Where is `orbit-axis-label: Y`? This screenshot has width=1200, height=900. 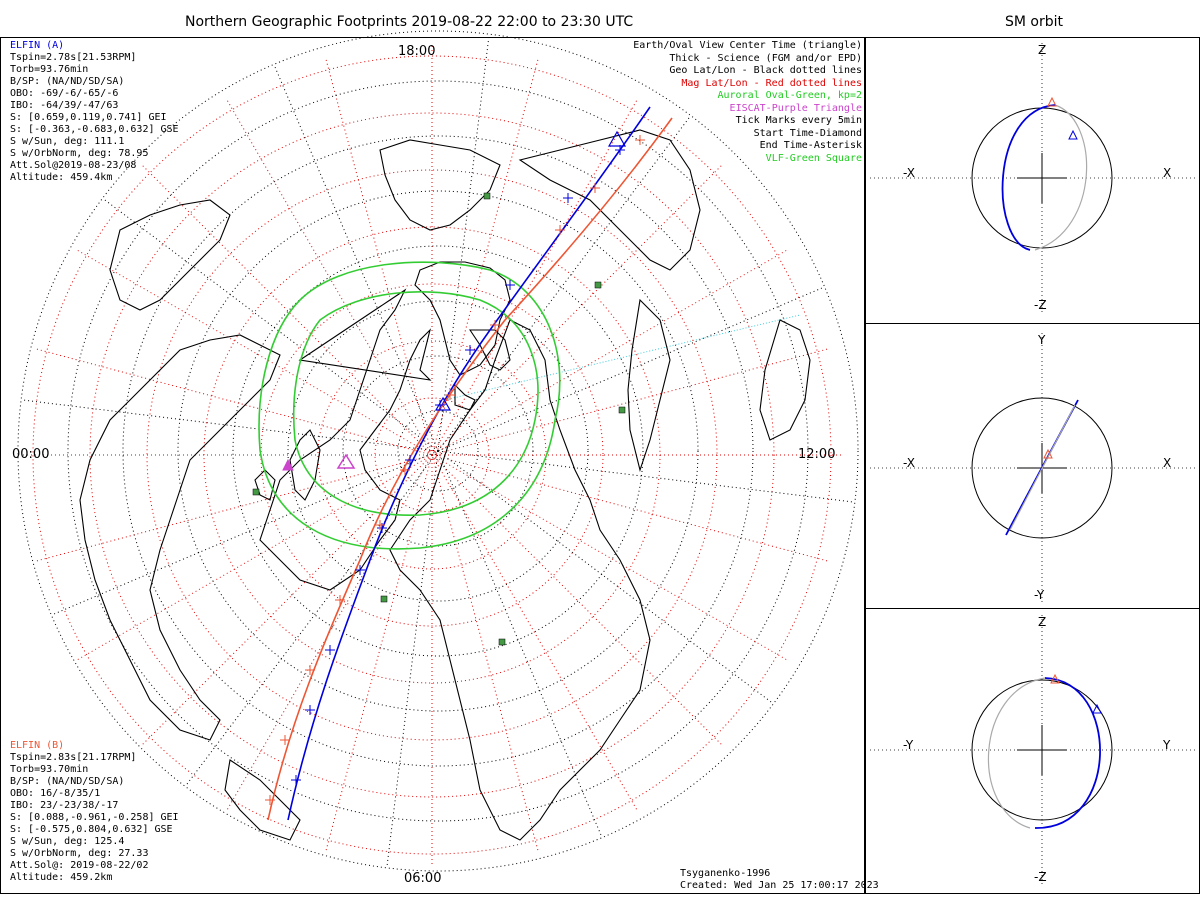
orbit-axis-label: Y is located at coordinates (1042, 340).